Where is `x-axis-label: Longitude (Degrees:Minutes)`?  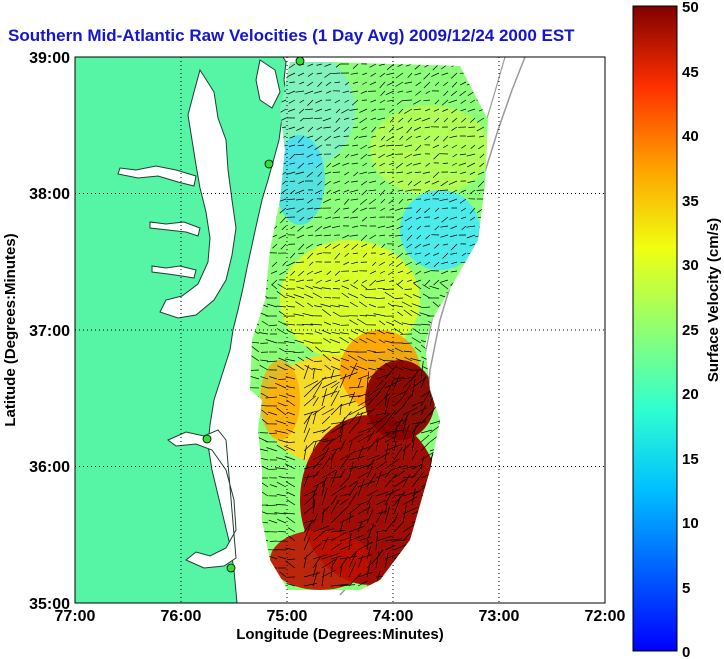
x-axis-label: Longitude (Degrees:Minutes) is located at coordinates (340, 634).